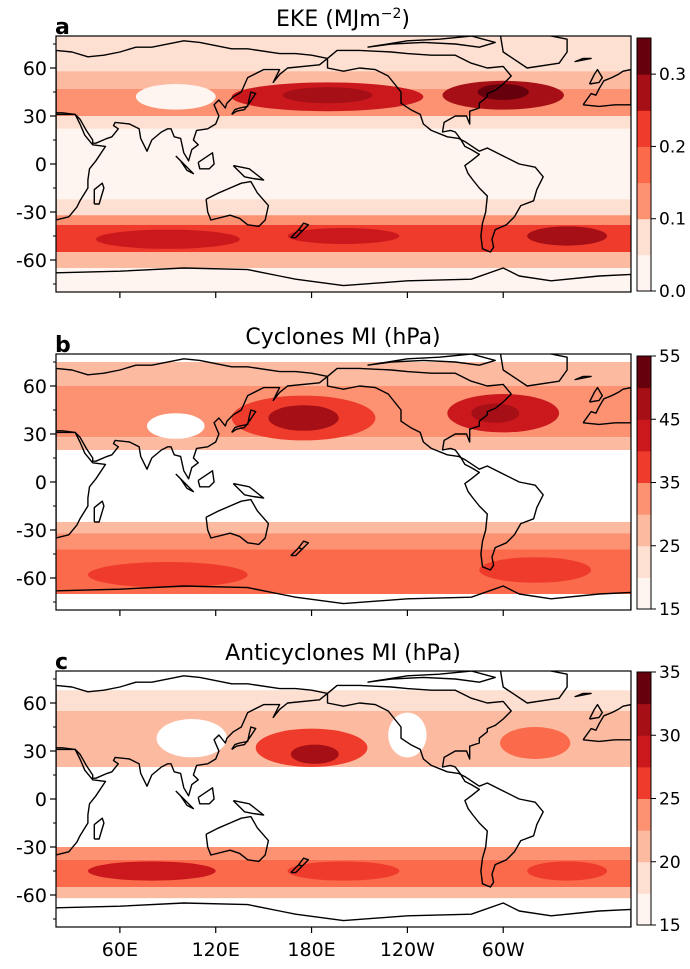 Image resolution: width=690 pixels, height=969 pixels. I want to click on colorbar-tick-label: 35, so click(670, 484).